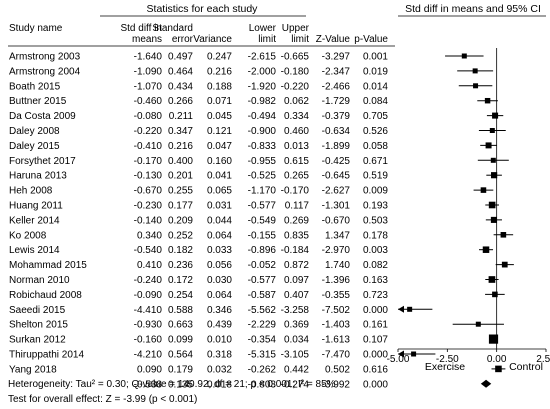 The height and width of the screenshot is (409, 550). What do you see at coordinates (180, 265) in the screenshot?
I see `cell-se: 0.236` at bounding box center [180, 265].